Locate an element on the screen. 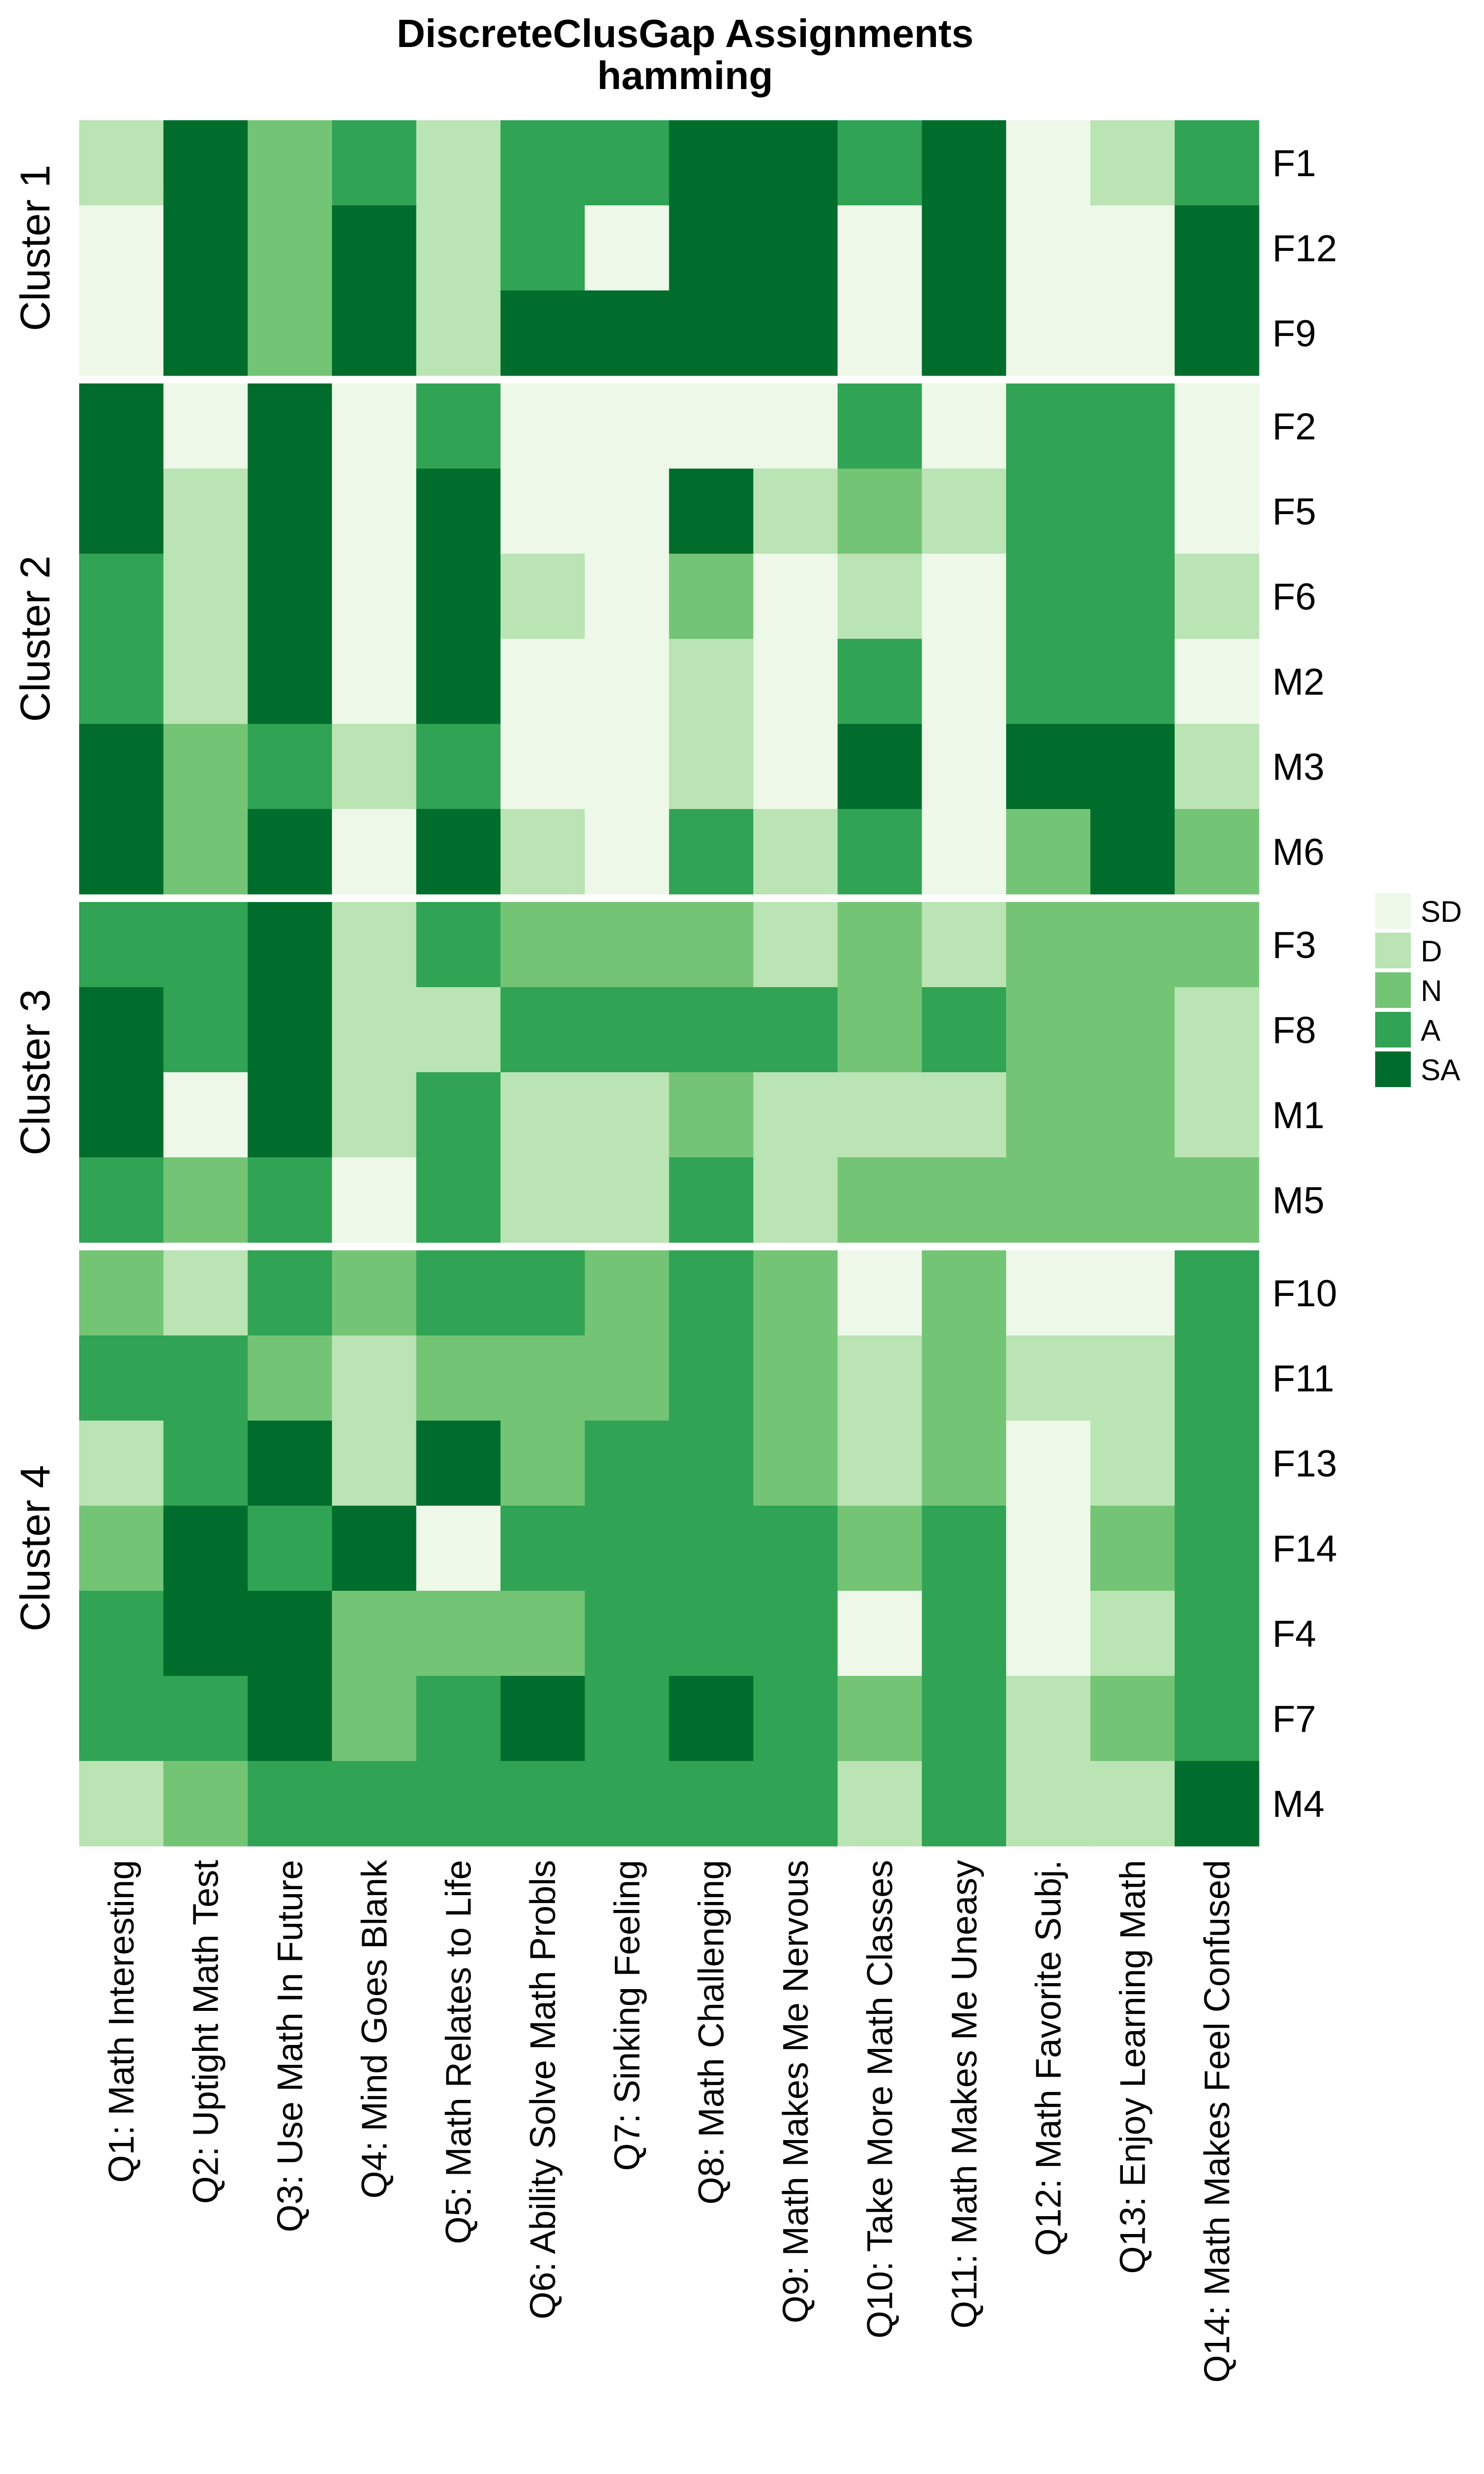  column-label: Q8: Math Challenging is located at coordinates (712, 2032).